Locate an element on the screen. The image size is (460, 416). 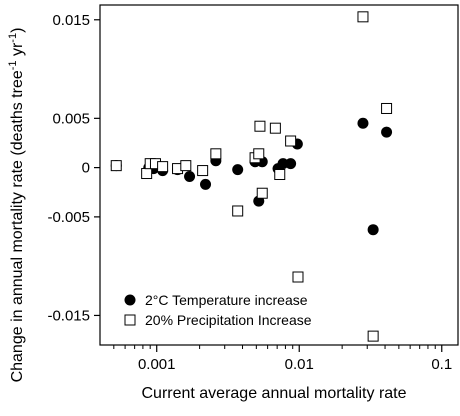
x-axis-title: Current average annual mortality rate is located at coordinates (273, 393).